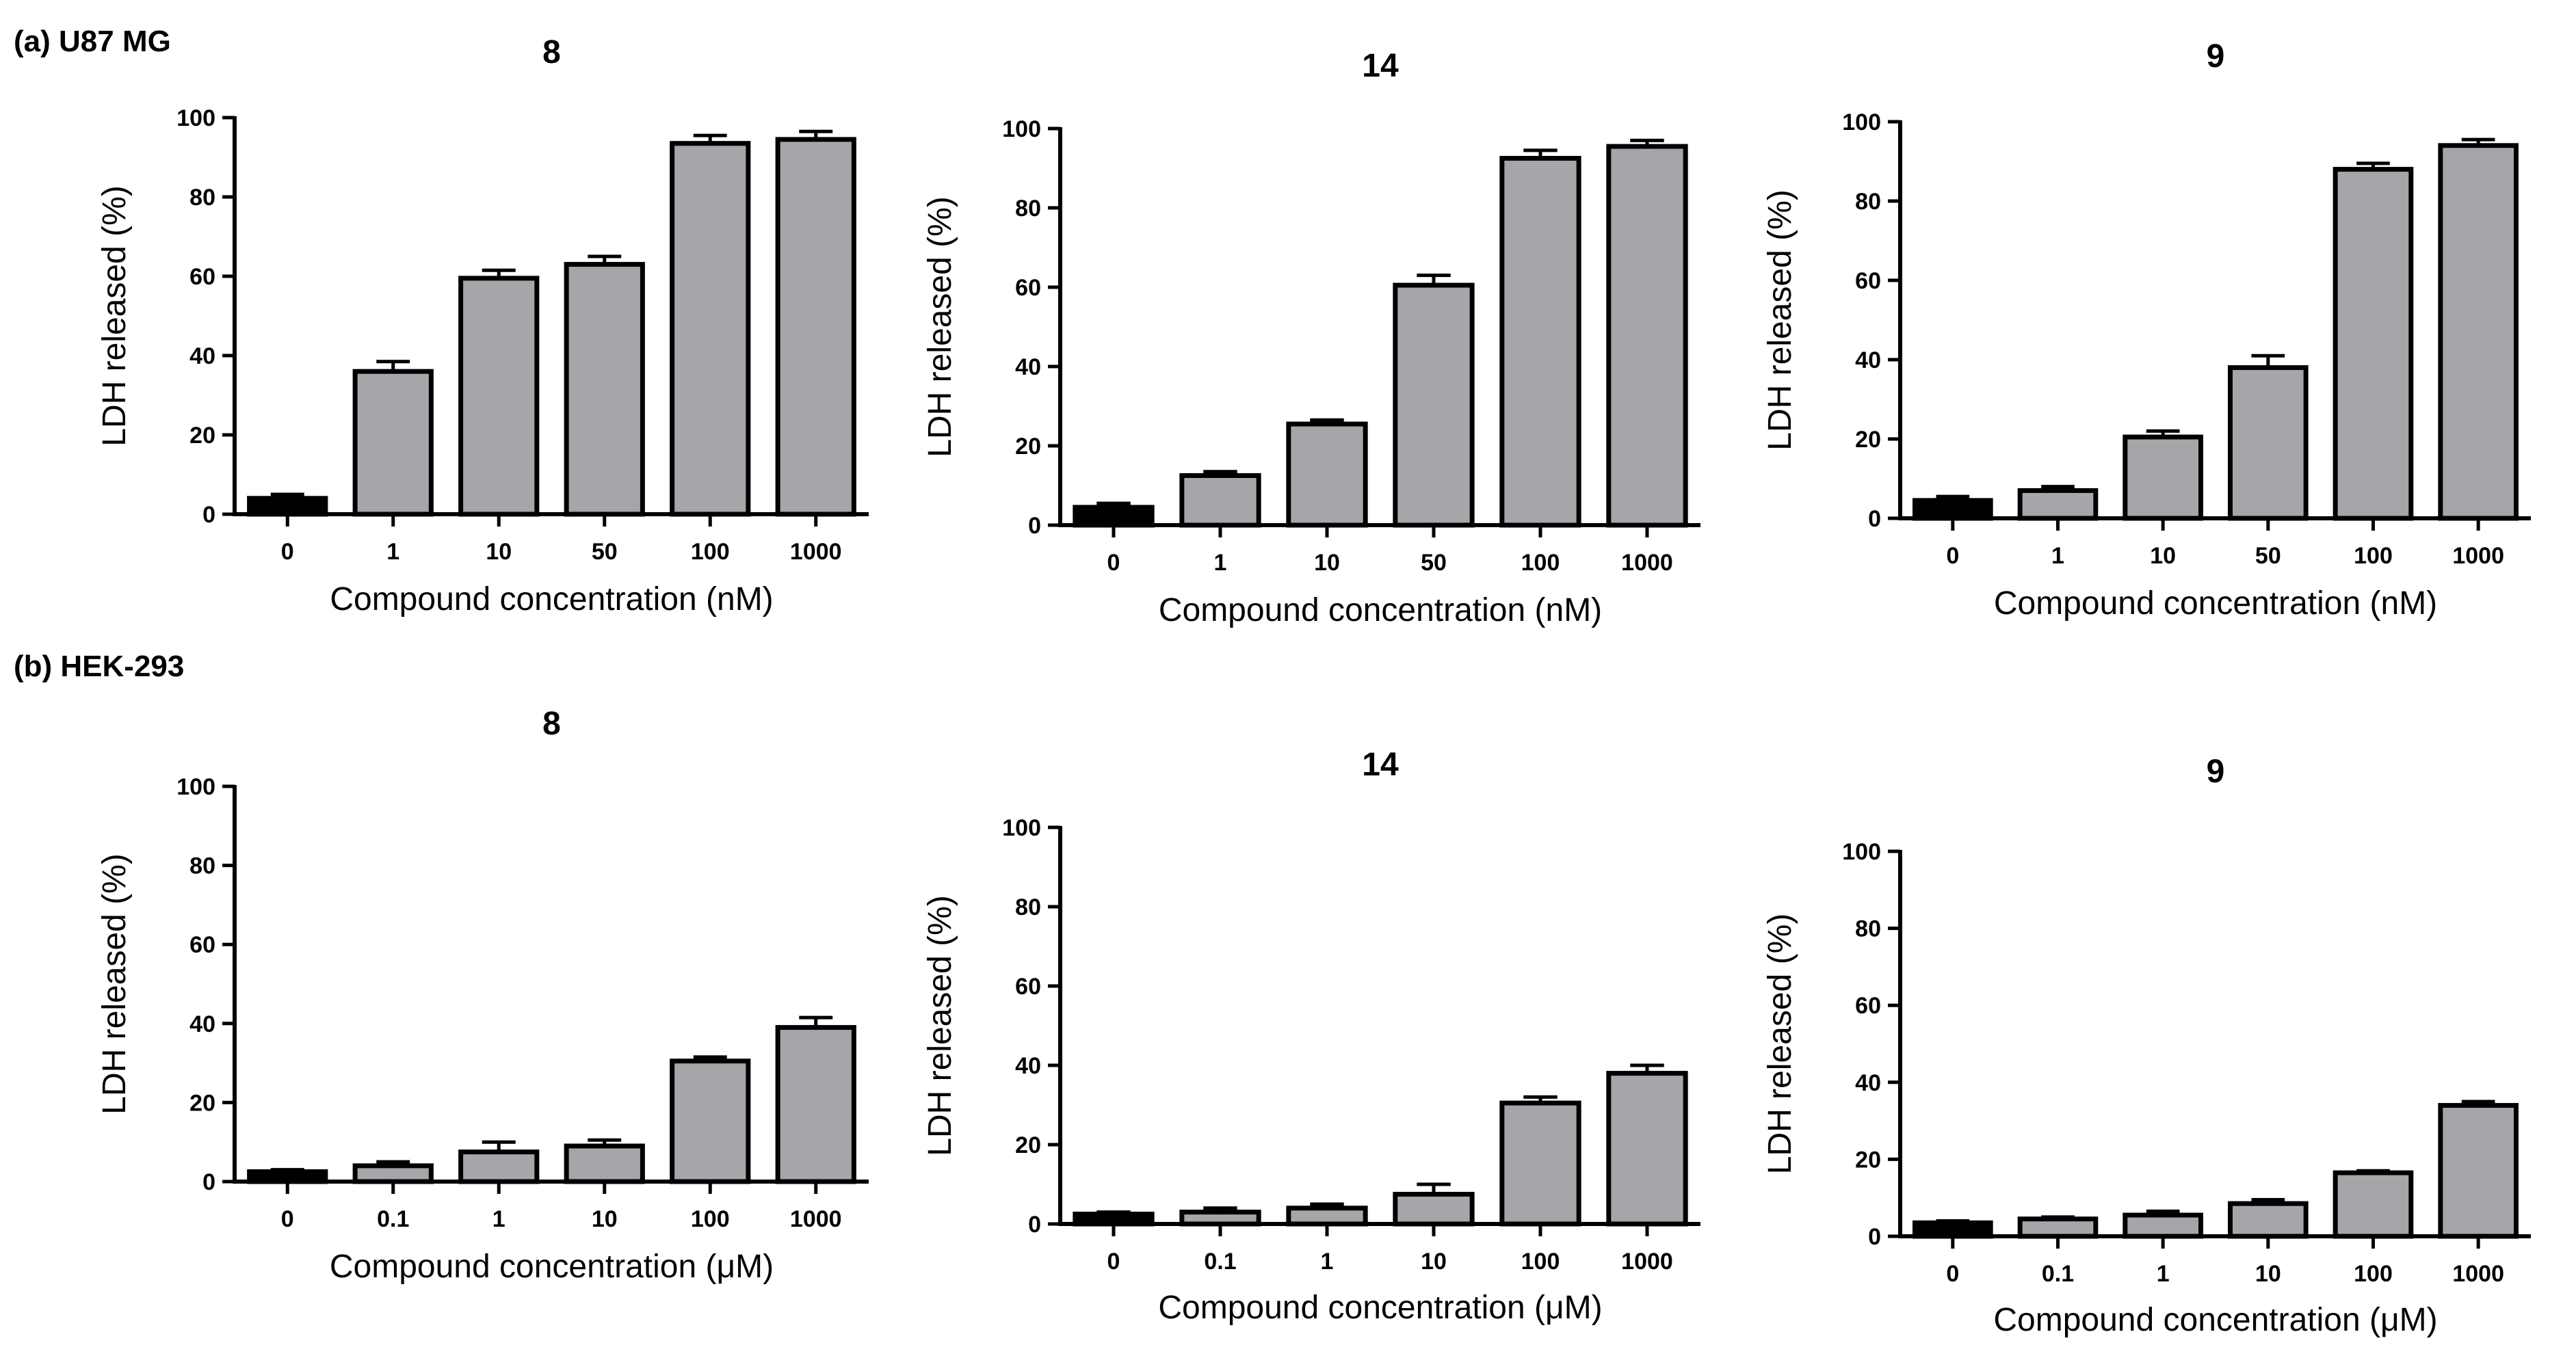  I want to click on chart-5-y-tick-label: 60, so click(1028, 987).